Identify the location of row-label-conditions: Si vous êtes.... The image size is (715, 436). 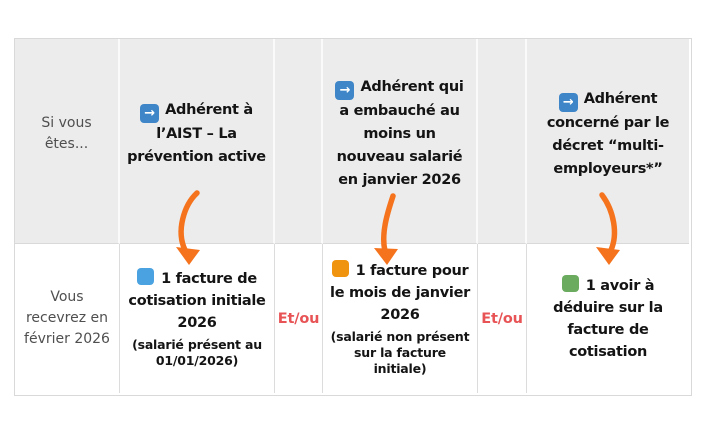
(67, 141).